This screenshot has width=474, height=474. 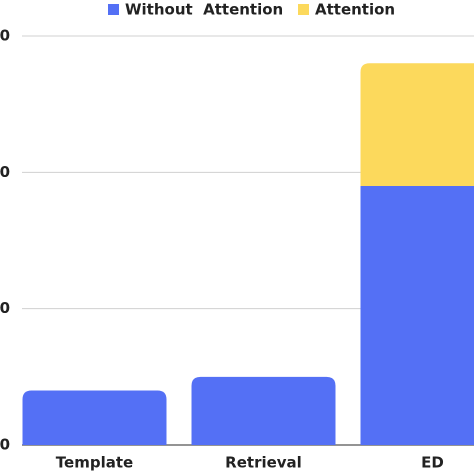 What do you see at coordinates (355, 10) in the screenshot?
I see `legend-label: Attention` at bounding box center [355, 10].